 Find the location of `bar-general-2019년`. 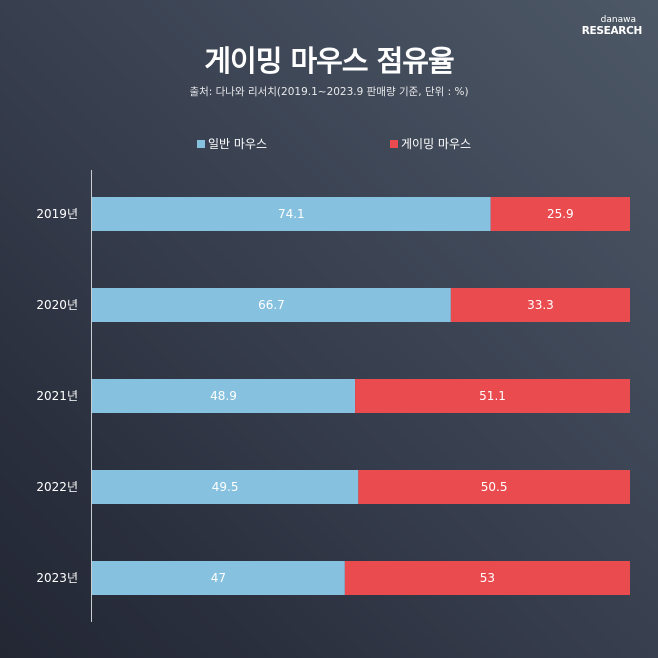

bar-general-2019년 is located at coordinates (291, 214).